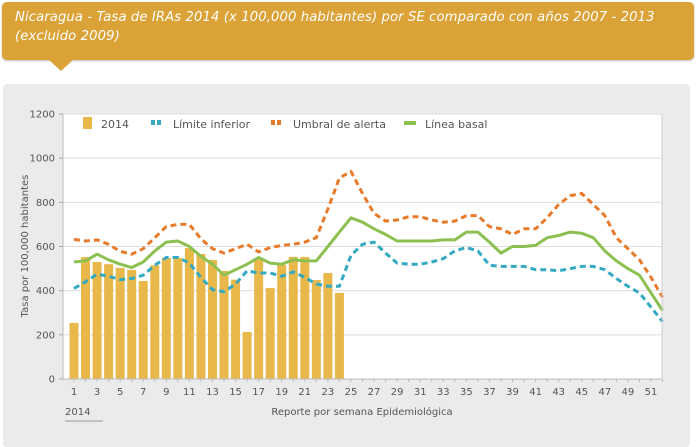 This screenshot has width=696, height=447. What do you see at coordinates (166, 392) in the screenshot?
I see `x-tick-label: 9` at bounding box center [166, 392].